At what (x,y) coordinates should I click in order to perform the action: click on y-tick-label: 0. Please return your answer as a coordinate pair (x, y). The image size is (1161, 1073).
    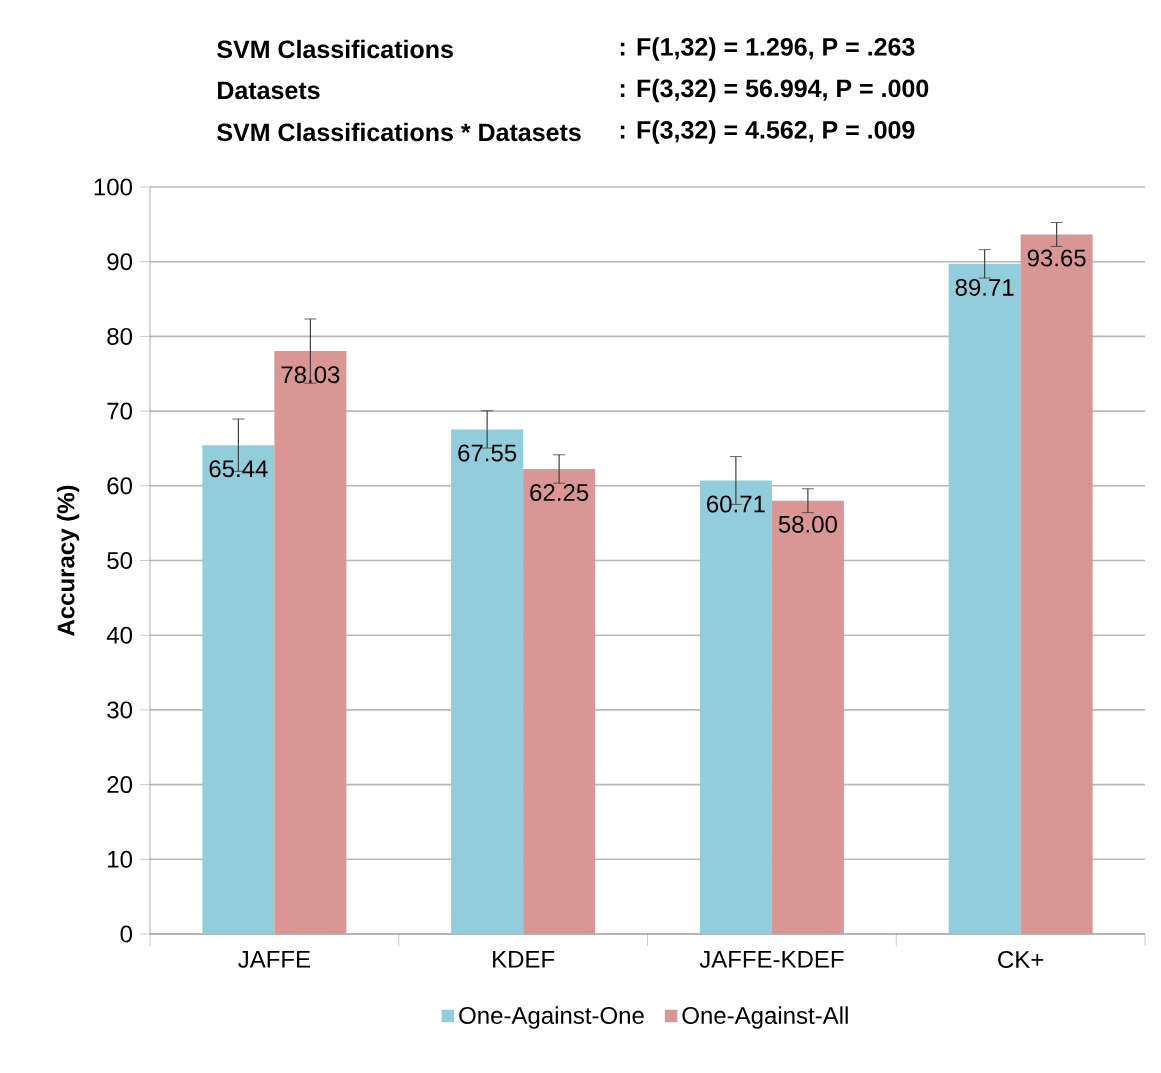
    Looking at the image, I should click on (126, 934).